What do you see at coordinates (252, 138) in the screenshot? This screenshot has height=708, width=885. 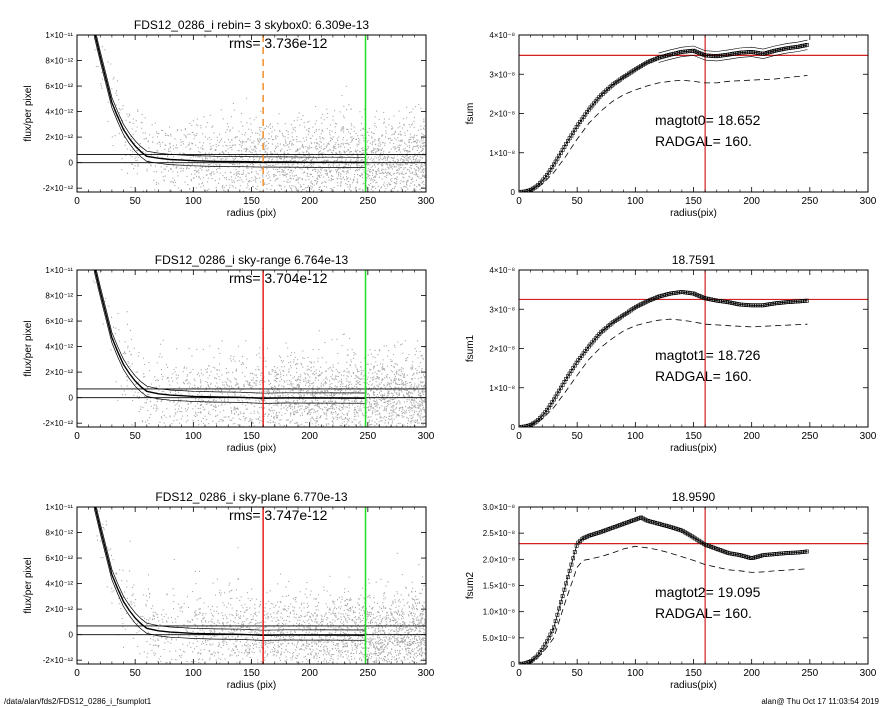 I see `plot-area` at bounding box center [252, 138].